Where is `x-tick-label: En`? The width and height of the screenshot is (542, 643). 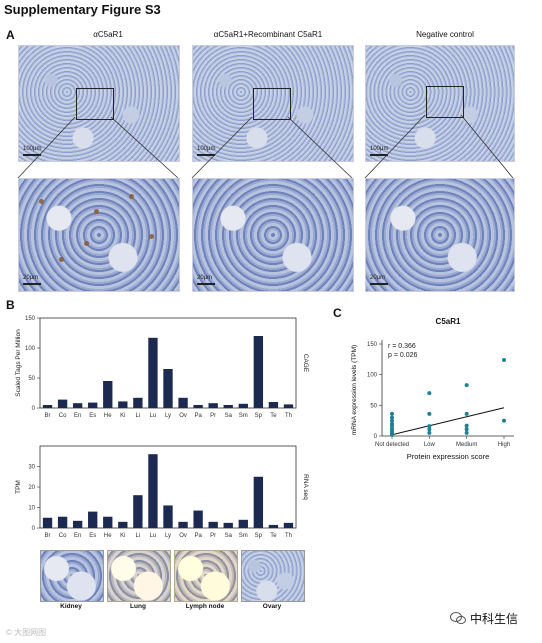
x-tick-label: En is located at coordinates (77, 536).